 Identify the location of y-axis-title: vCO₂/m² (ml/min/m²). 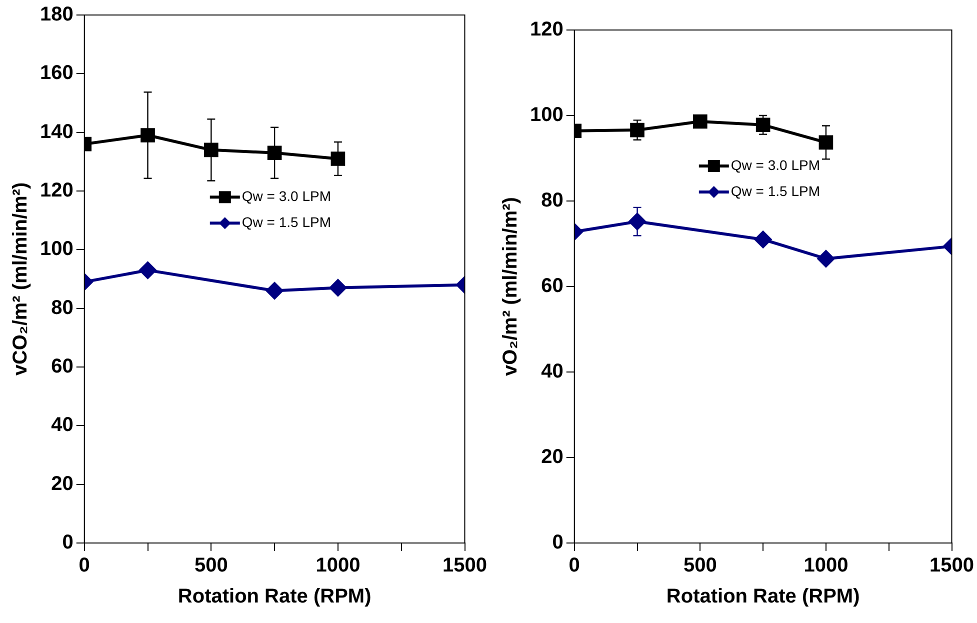
(21, 279).